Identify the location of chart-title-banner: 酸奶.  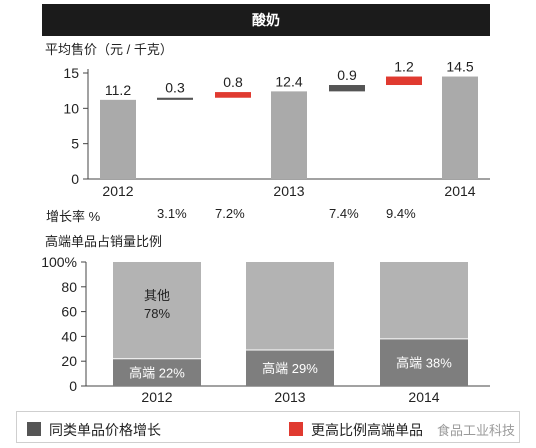
(266, 20).